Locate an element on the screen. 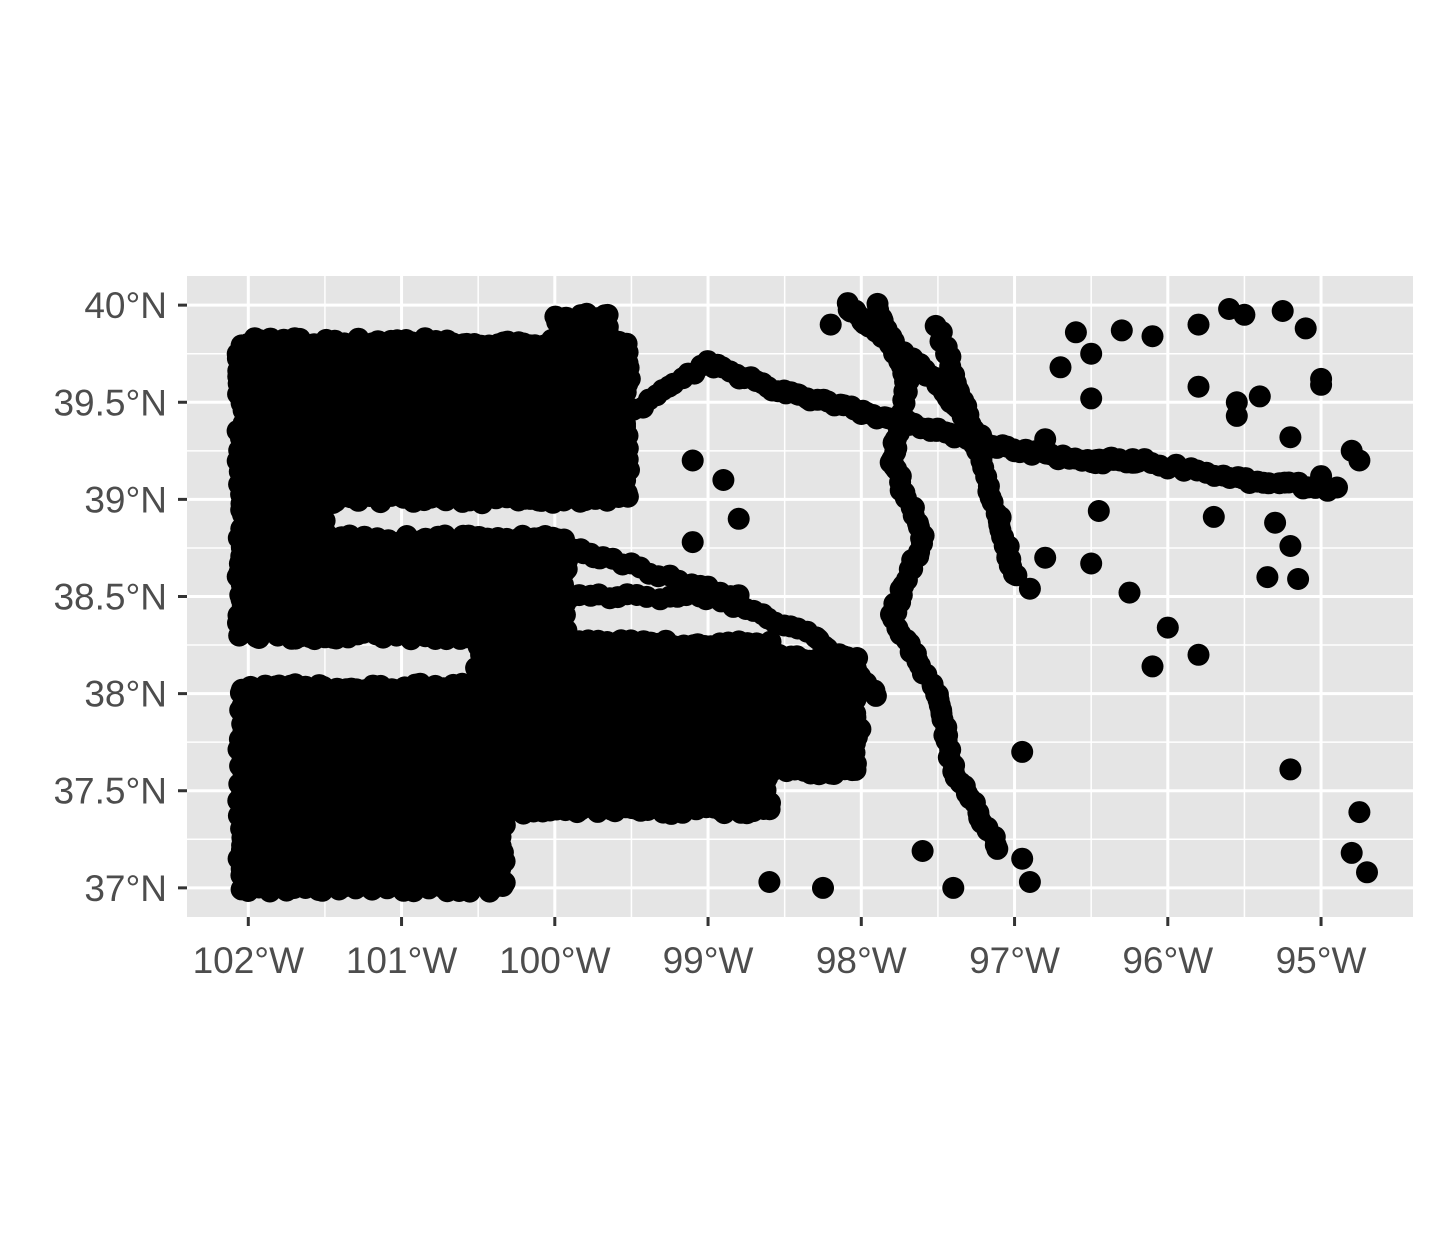 The width and height of the screenshot is (1440, 1260). y-axis: 37°N 37.5°N 38°N 38.5°N 39°N 39.5°N 40°N is located at coordinates (120, 597).